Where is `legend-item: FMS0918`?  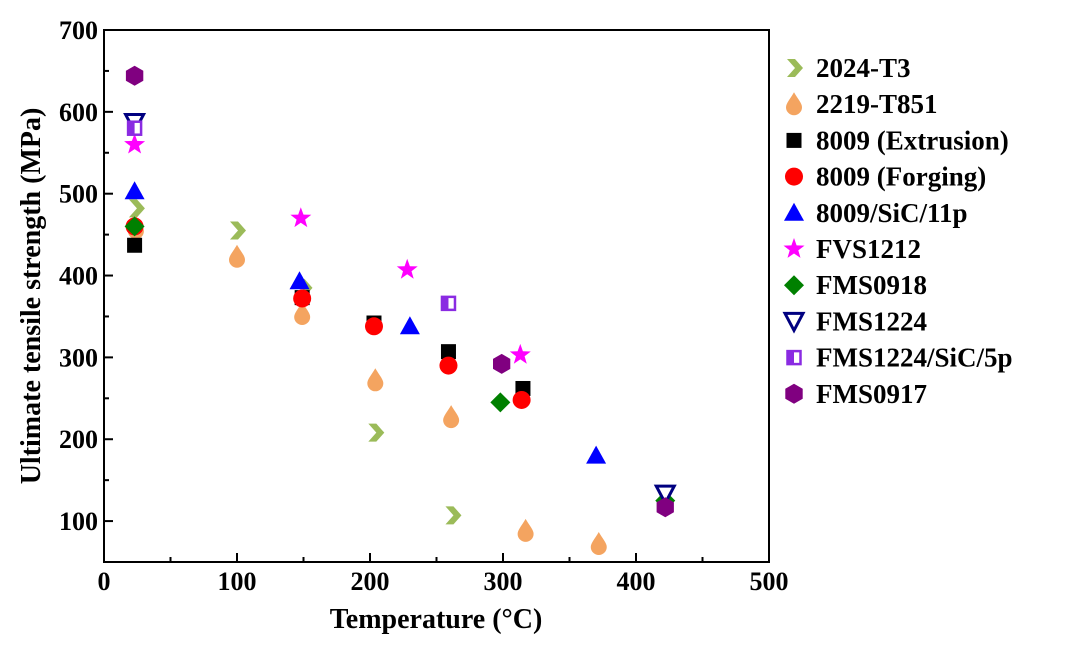
legend-item: FMS0918 is located at coordinates (855, 285).